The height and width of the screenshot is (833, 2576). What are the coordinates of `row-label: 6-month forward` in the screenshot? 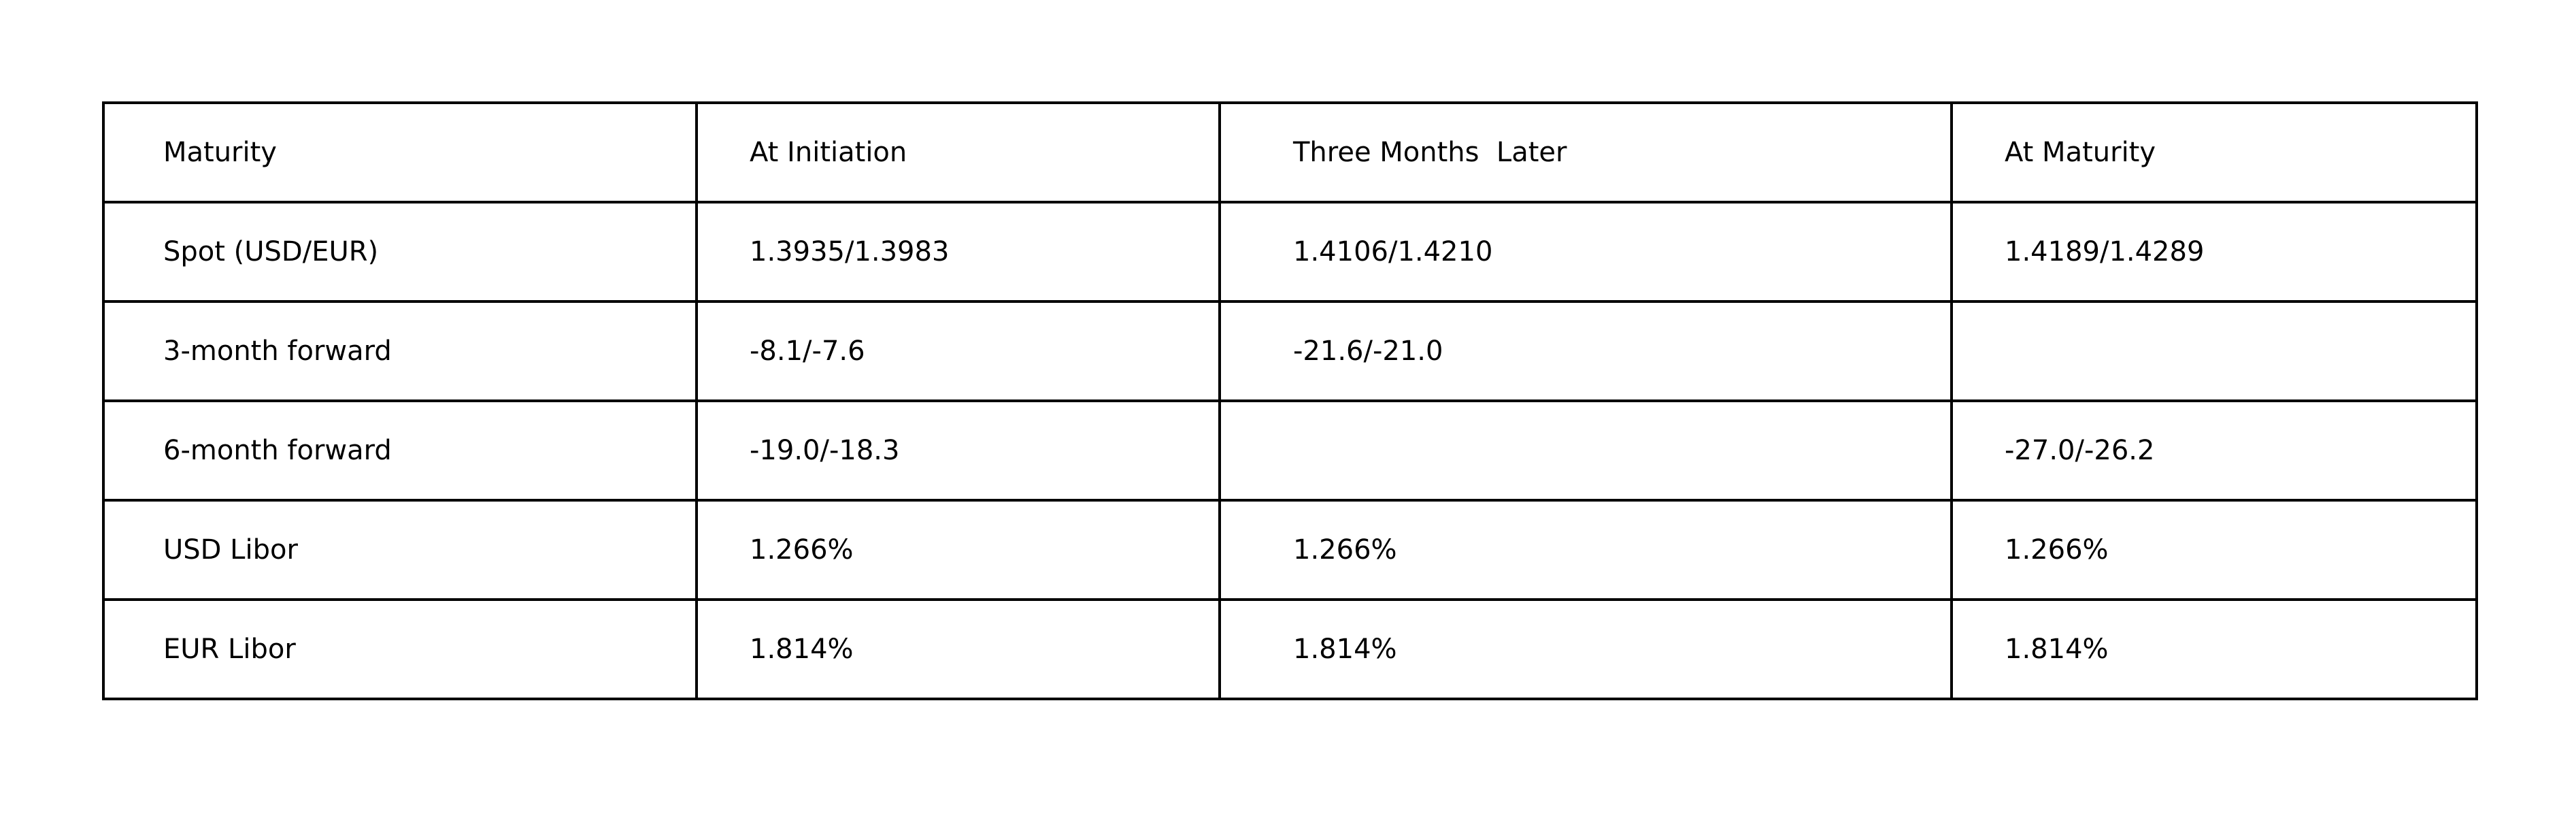 It's located at (400, 450).